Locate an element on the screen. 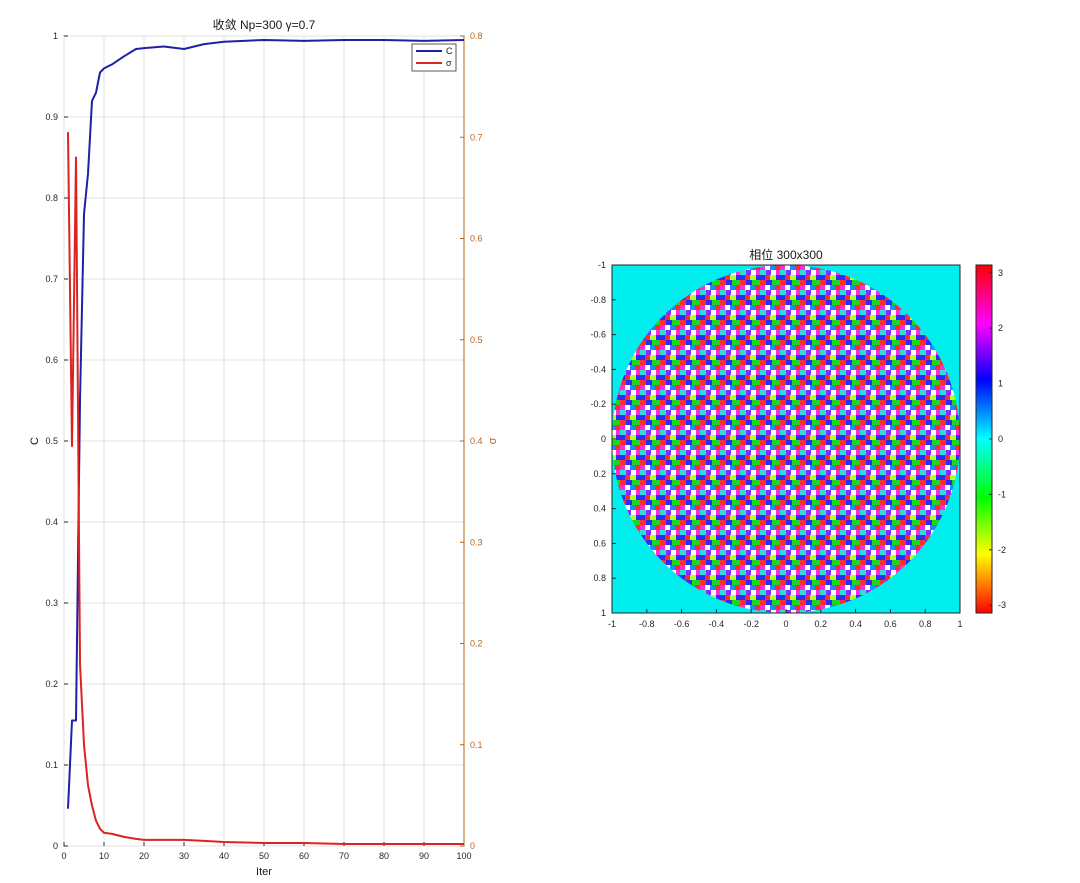 This screenshot has height=883, width=1080. x-tick-label: 40 is located at coordinates (224, 856).